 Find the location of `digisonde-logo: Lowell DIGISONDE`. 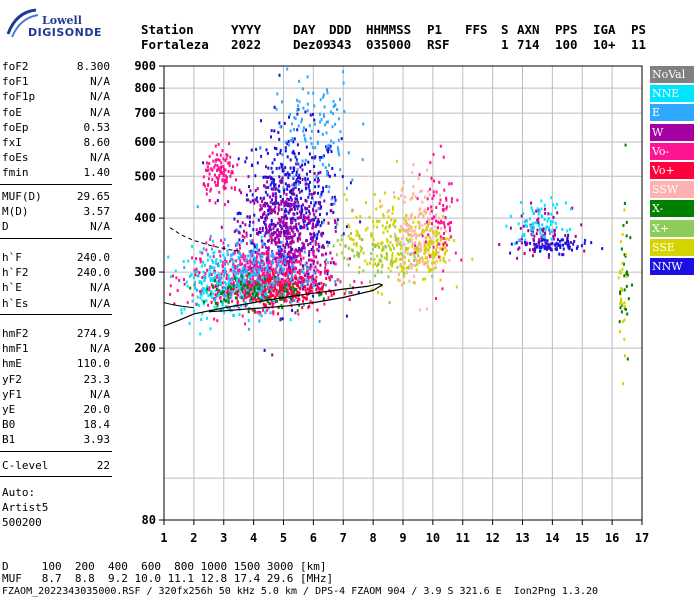

digisonde-logo: Lowell DIGISONDE is located at coordinates (67, 24).